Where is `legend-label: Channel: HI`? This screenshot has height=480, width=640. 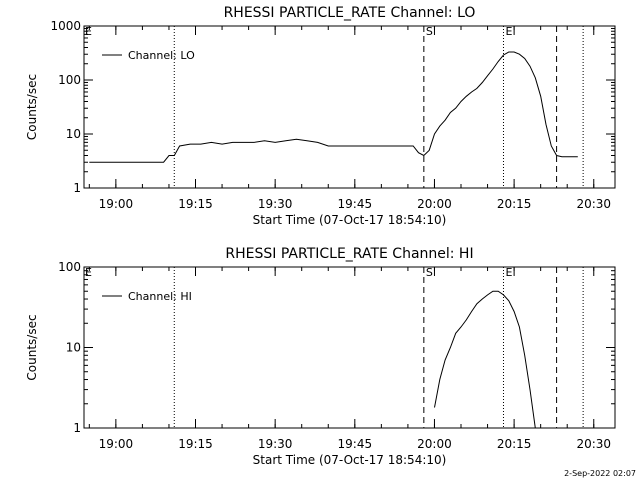 legend-label: Channel: HI is located at coordinates (160, 296).